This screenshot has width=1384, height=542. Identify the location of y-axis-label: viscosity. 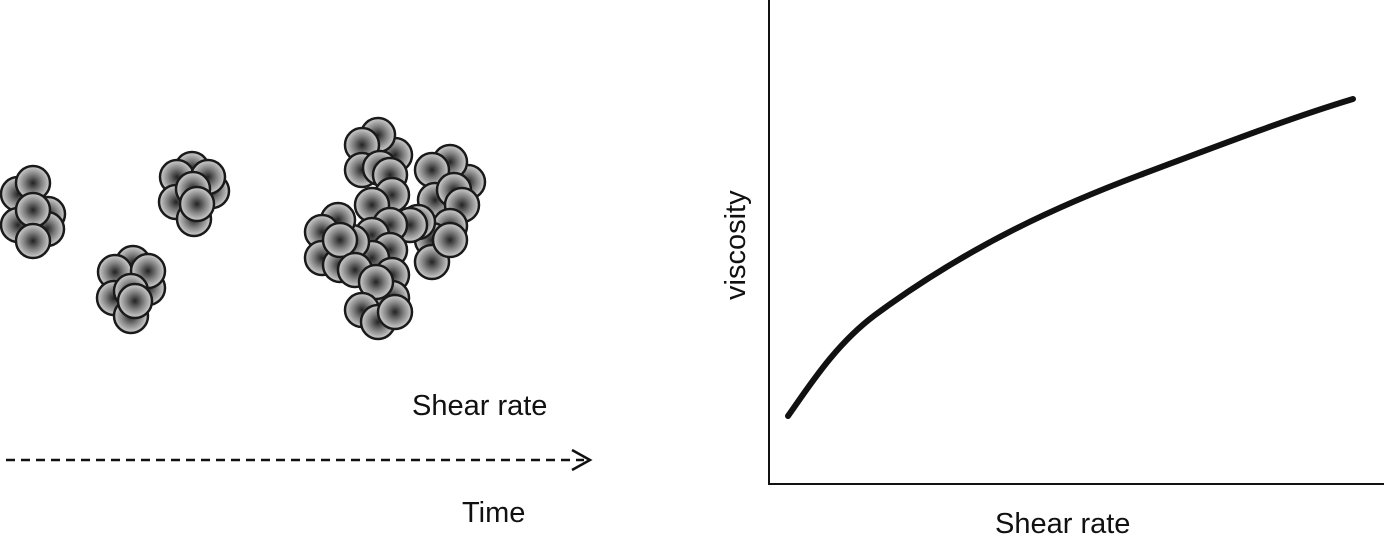
(736, 245).